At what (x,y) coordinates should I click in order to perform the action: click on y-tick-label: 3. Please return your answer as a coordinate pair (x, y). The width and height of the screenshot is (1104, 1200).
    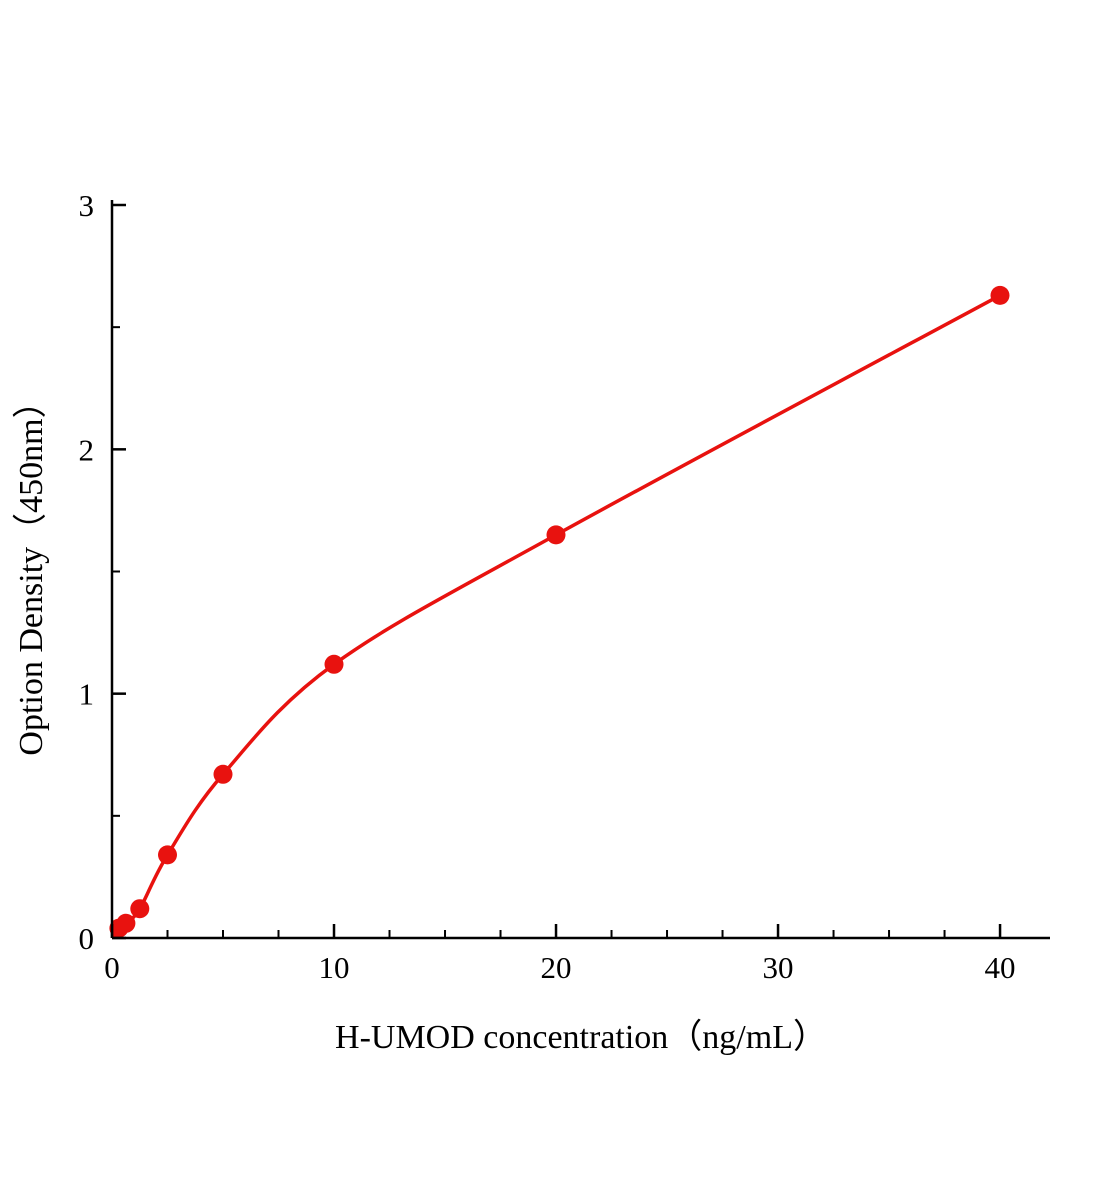
    Looking at the image, I should click on (87, 205).